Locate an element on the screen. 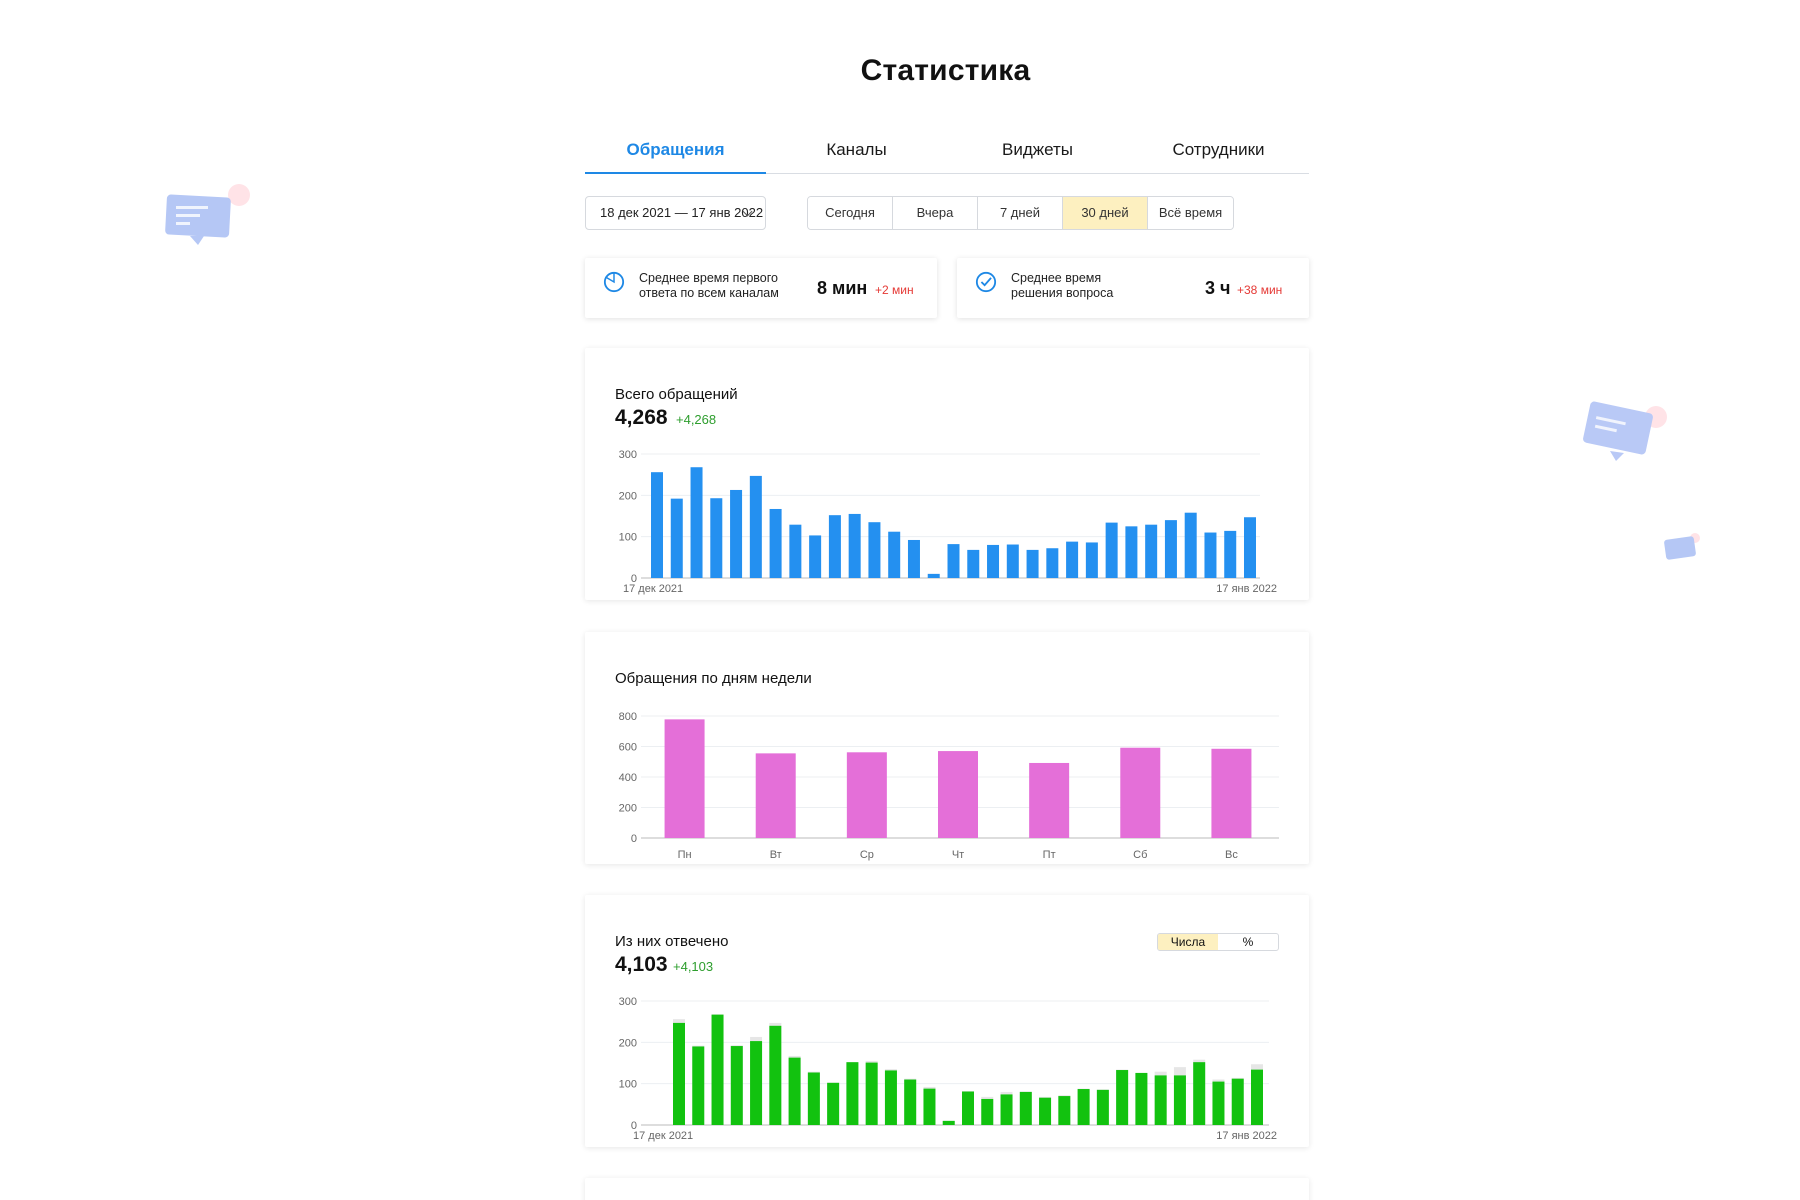  tab-widgets: Виджеты is located at coordinates (1037, 149).